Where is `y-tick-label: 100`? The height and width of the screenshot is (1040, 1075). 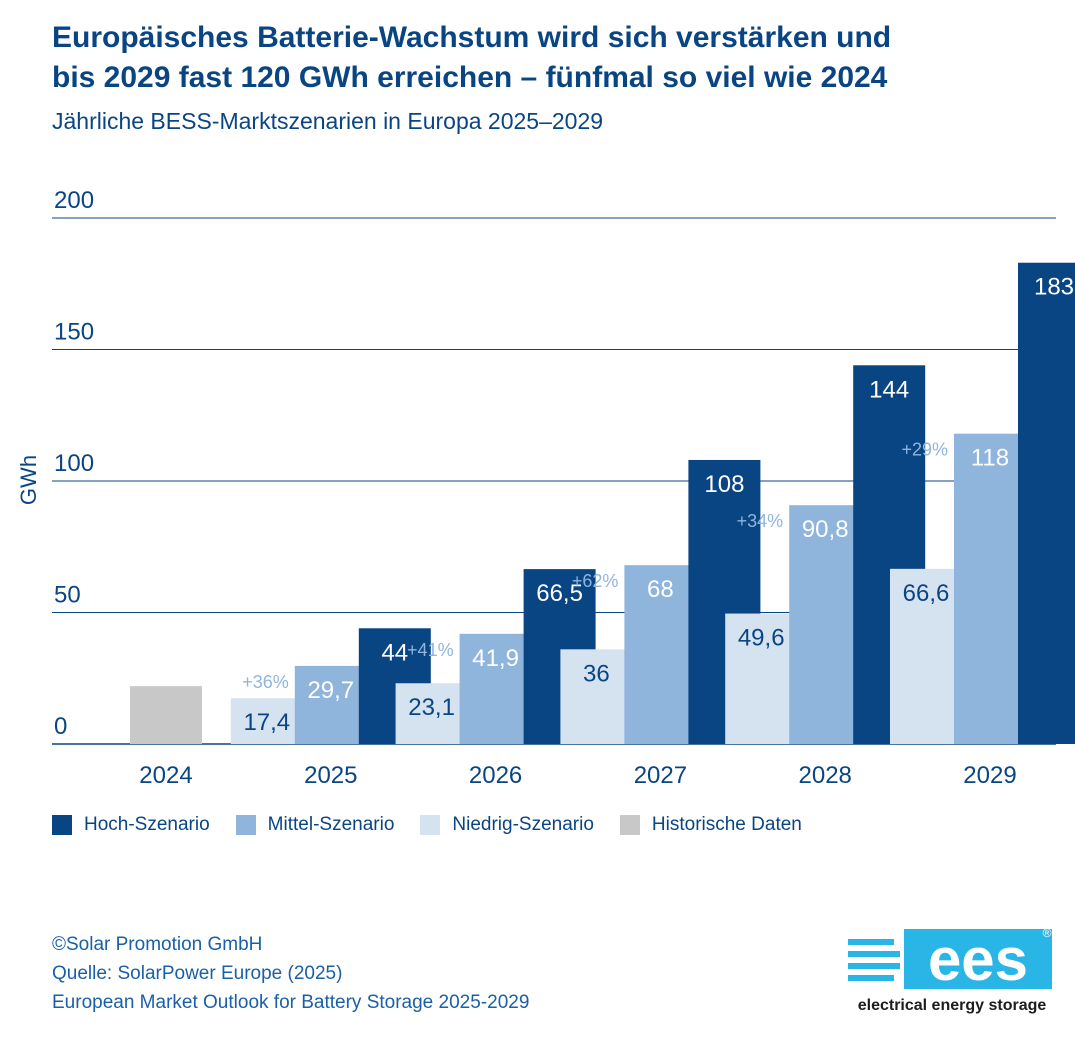
y-tick-label: 100 is located at coordinates (74, 463).